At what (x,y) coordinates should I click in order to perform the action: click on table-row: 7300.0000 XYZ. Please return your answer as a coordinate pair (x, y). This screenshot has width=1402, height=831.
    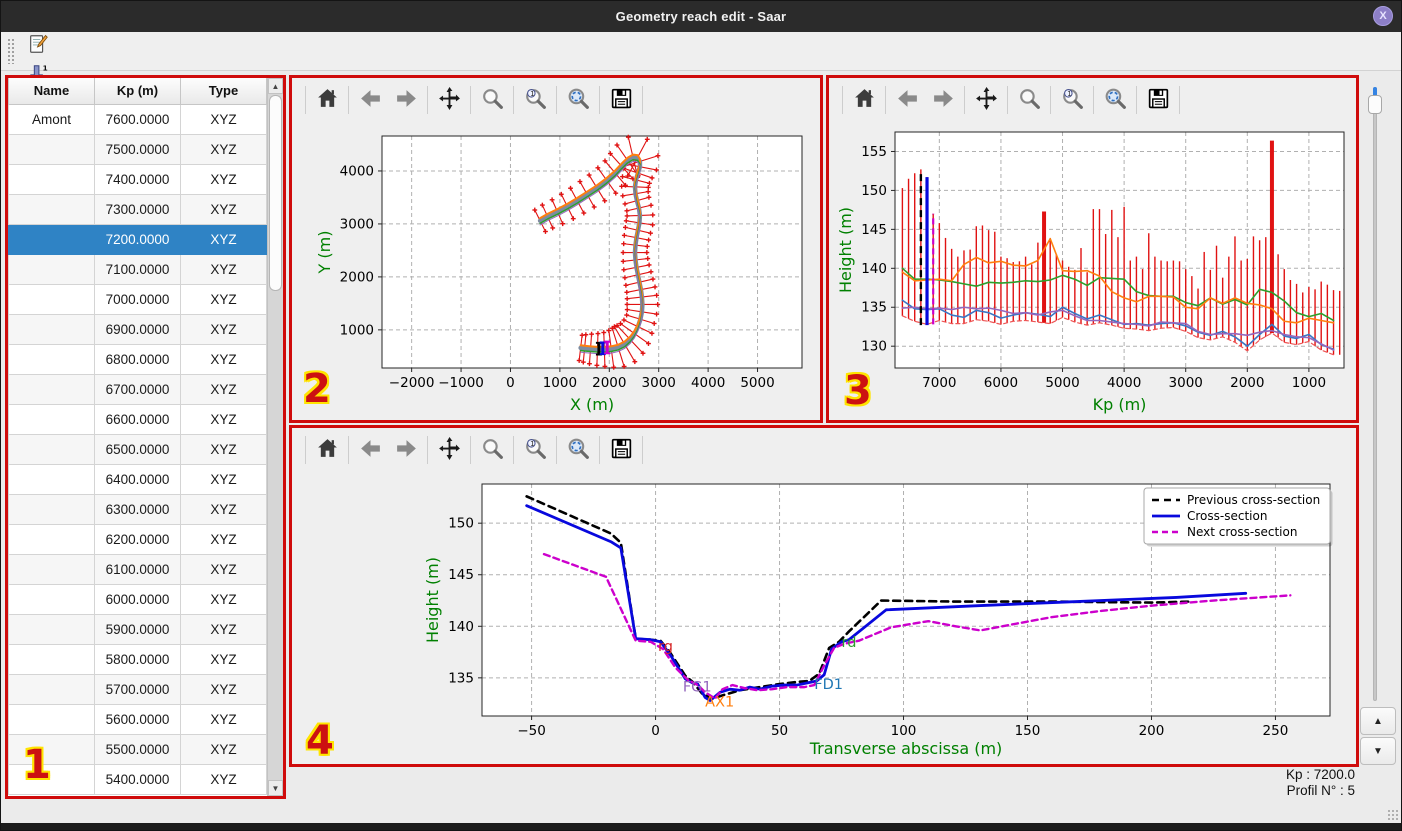
    Looking at the image, I should click on (137, 209).